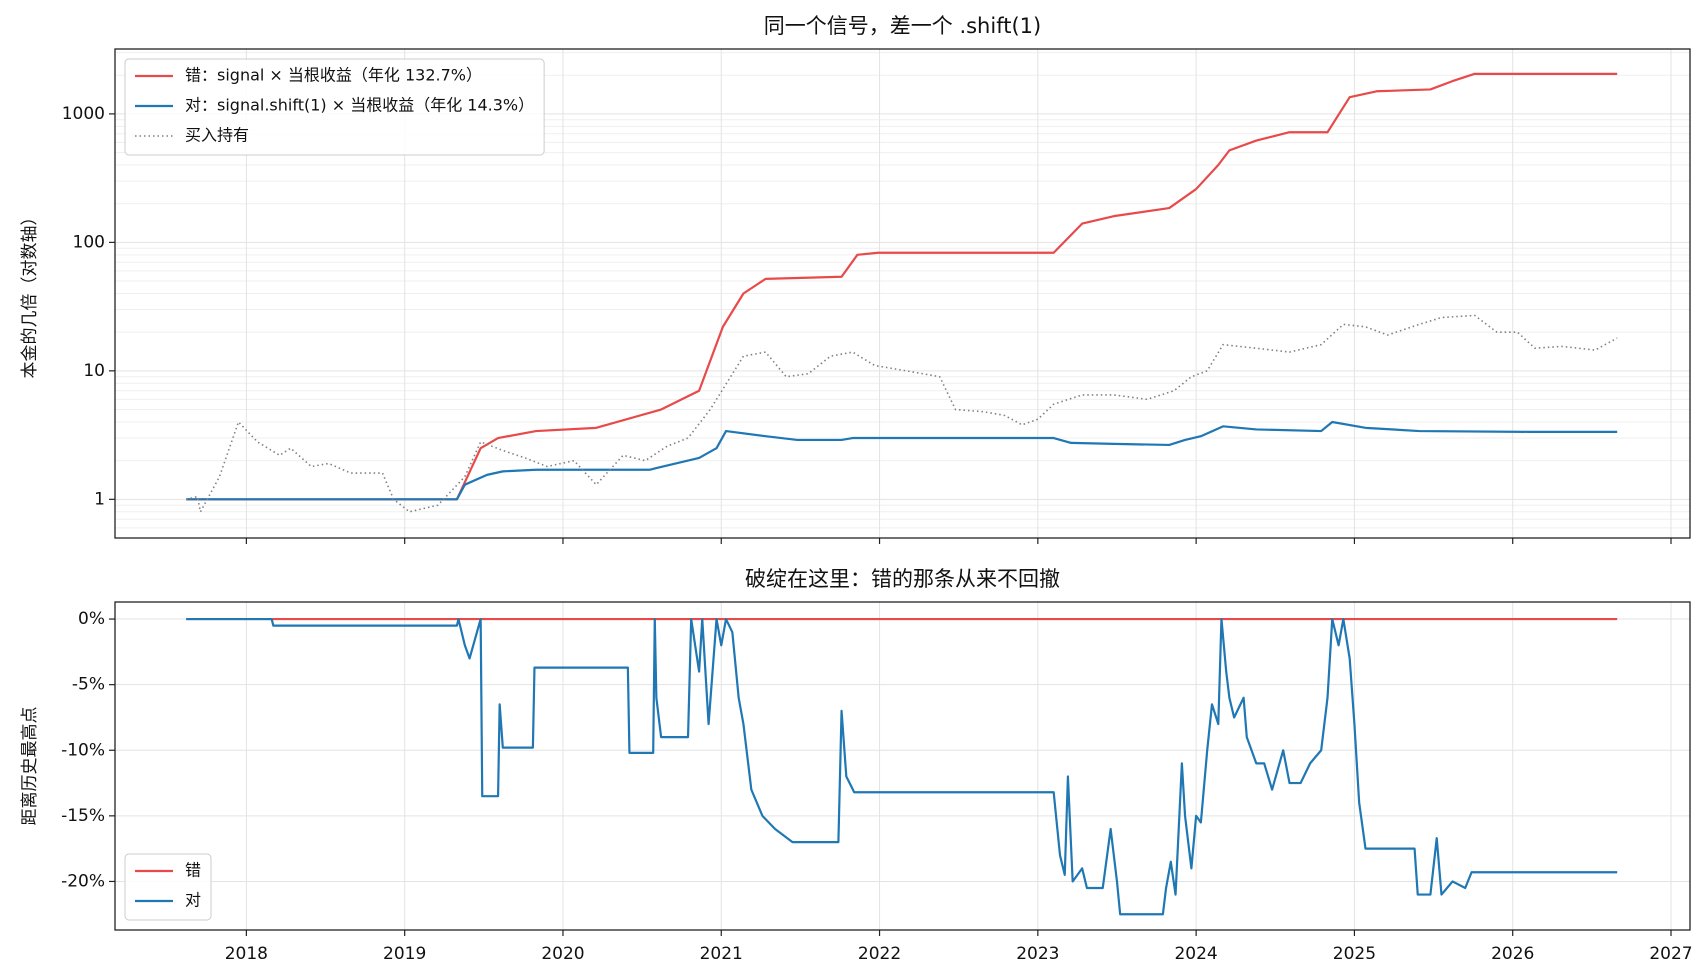 Image resolution: width=1707 pixels, height=975 pixels. I want to click on x-tick-label: 2018, so click(246, 954).